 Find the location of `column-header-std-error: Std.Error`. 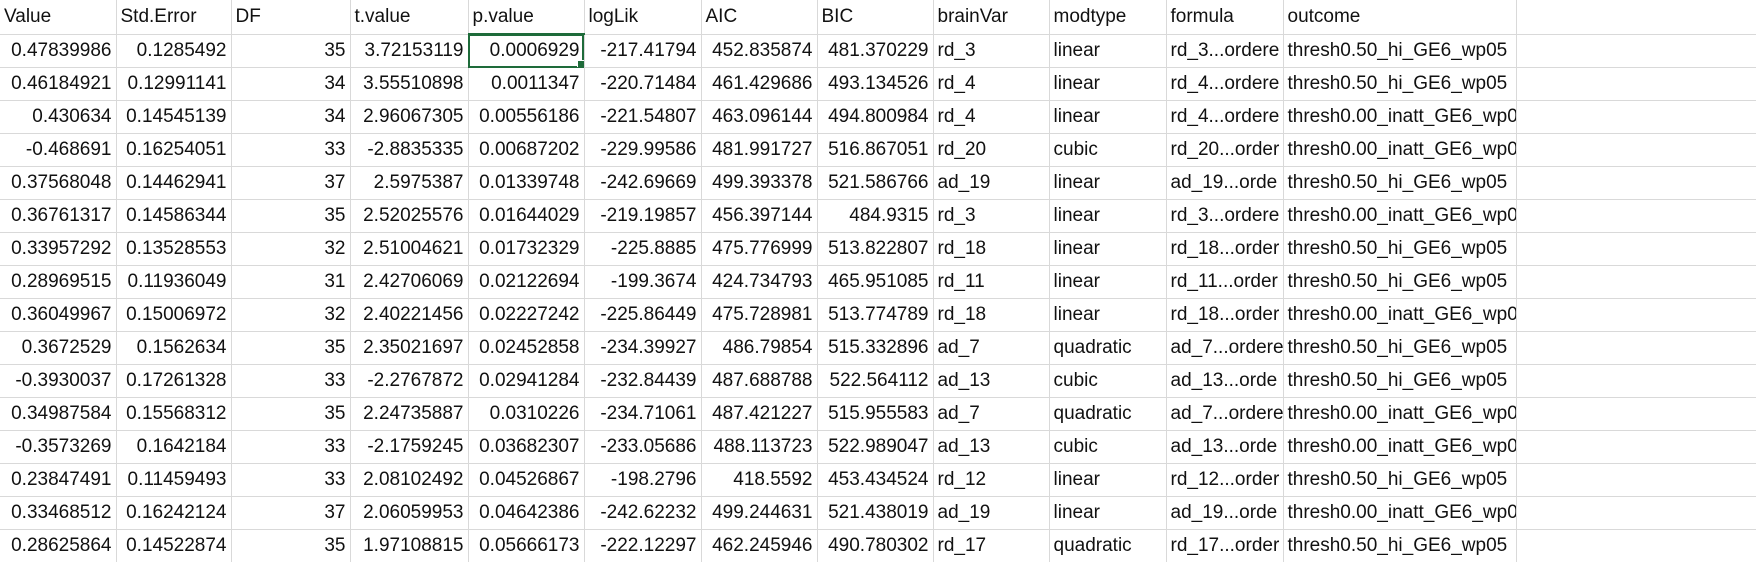

column-header-std-error: Std.Error is located at coordinates (174, 17).